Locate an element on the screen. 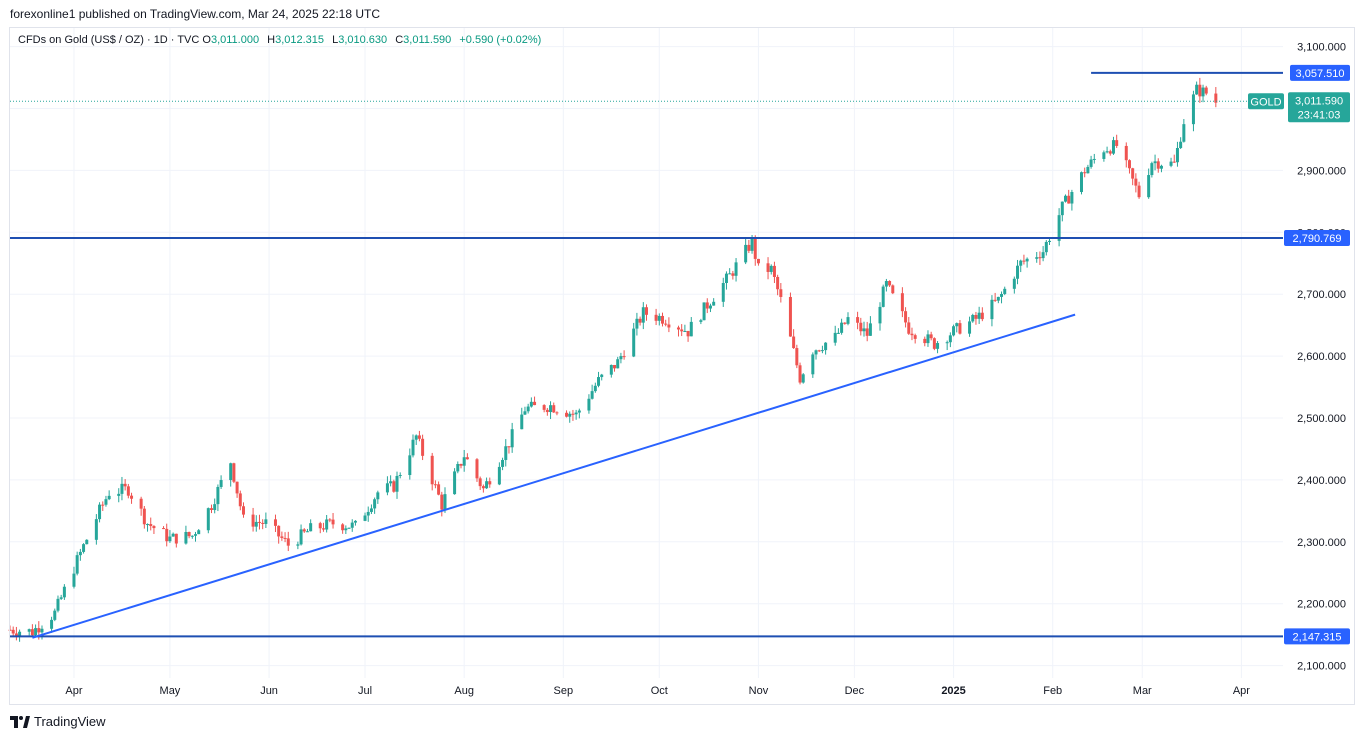 This screenshot has height=740, width=1364. level-badge is located at coordinates (1317, 238).